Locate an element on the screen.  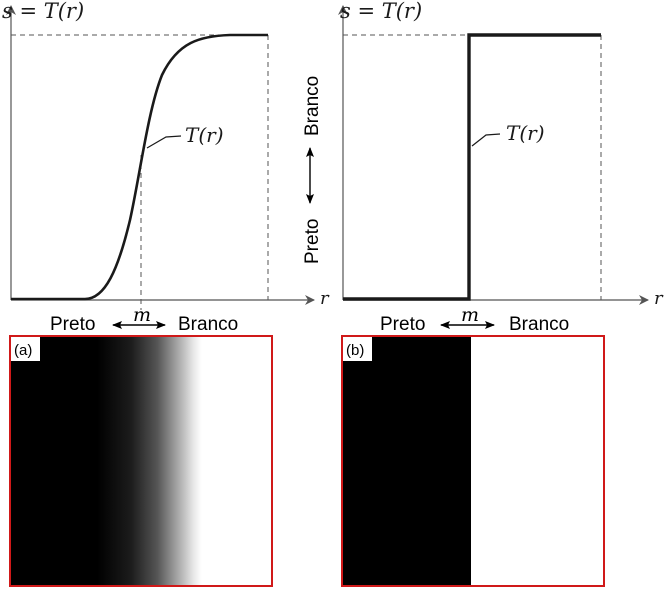
right-x-label: r is located at coordinates (659, 298).